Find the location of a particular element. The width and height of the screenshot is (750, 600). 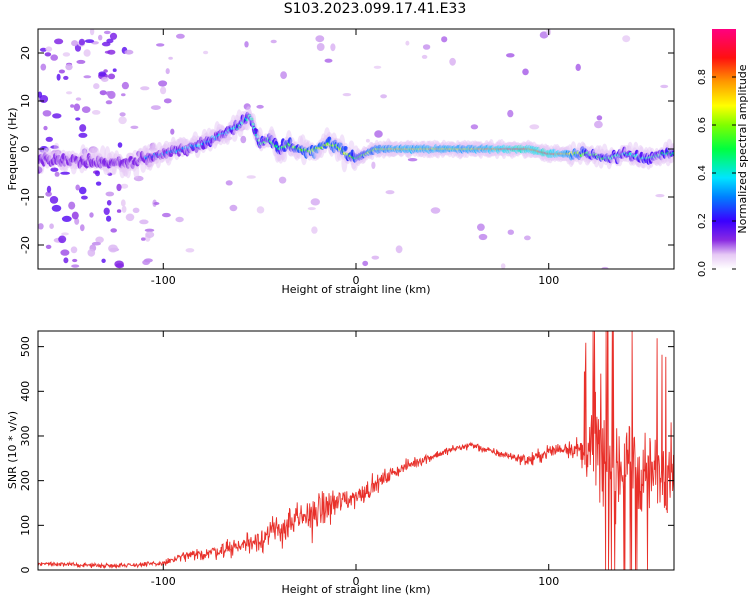

spectrogram-x-tick-label: 0 is located at coordinates (356, 280).